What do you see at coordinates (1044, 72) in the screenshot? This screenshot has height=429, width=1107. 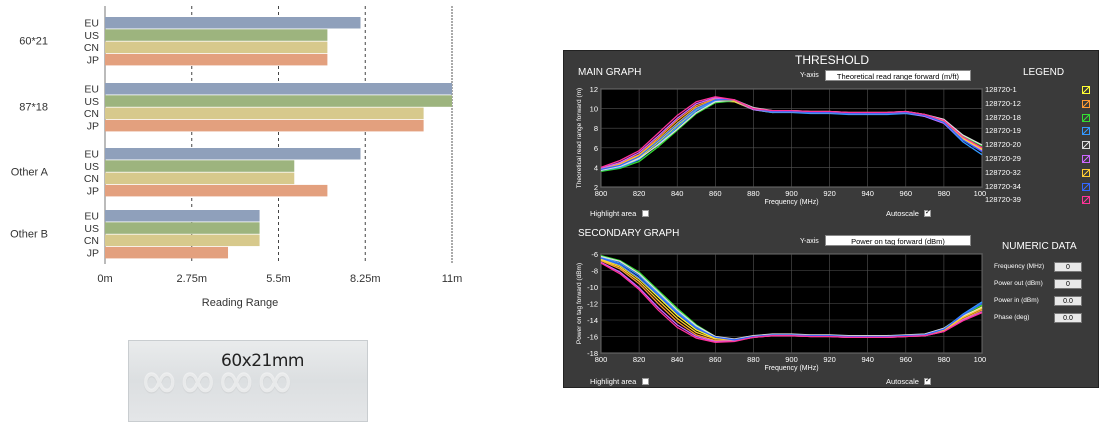 I see `legend-title: LEGEND` at bounding box center [1044, 72].